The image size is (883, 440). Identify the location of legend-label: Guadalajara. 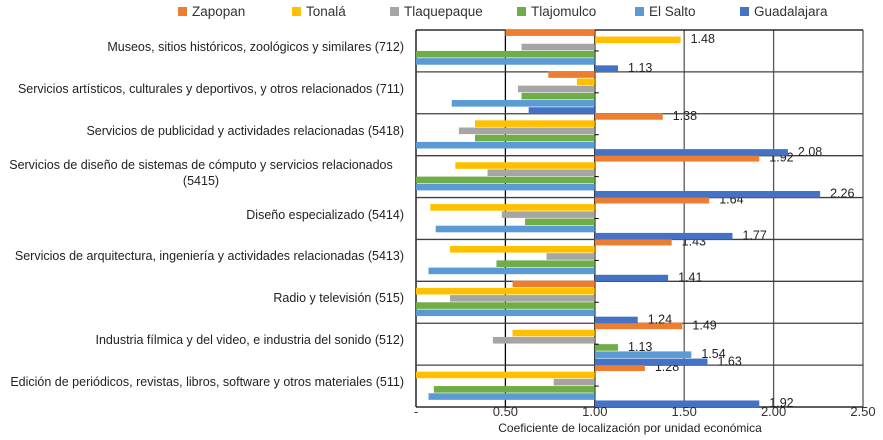
(791, 11).